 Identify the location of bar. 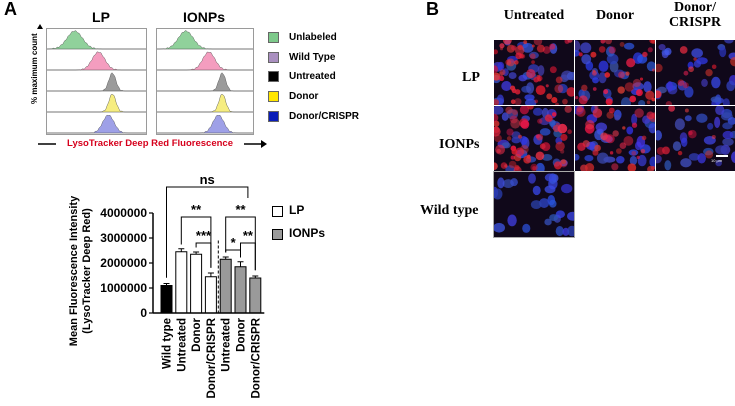
(166, 299).